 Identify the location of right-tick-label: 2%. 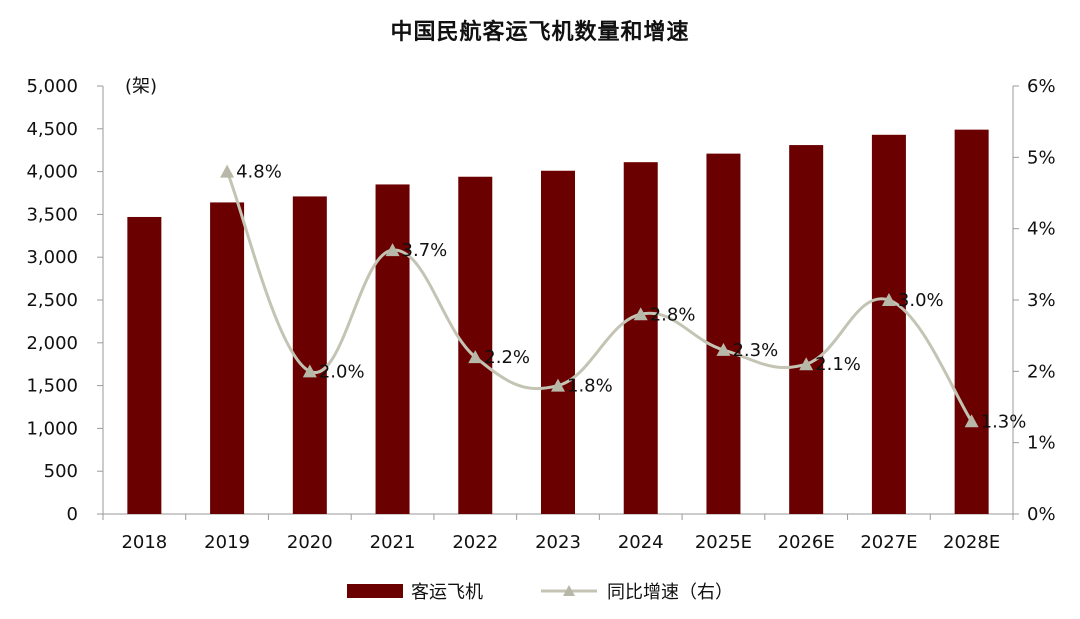
(1041, 371).